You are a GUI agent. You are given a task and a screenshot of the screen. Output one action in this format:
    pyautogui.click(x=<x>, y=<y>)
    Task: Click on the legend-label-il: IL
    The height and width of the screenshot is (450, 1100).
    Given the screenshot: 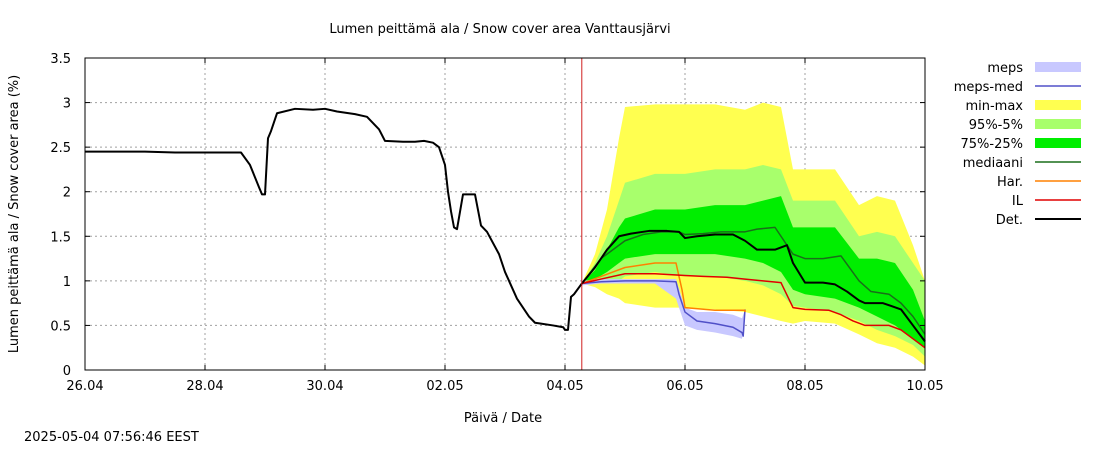 What is the action you would take?
    pyautogui.click(x=1018, y=201)
    